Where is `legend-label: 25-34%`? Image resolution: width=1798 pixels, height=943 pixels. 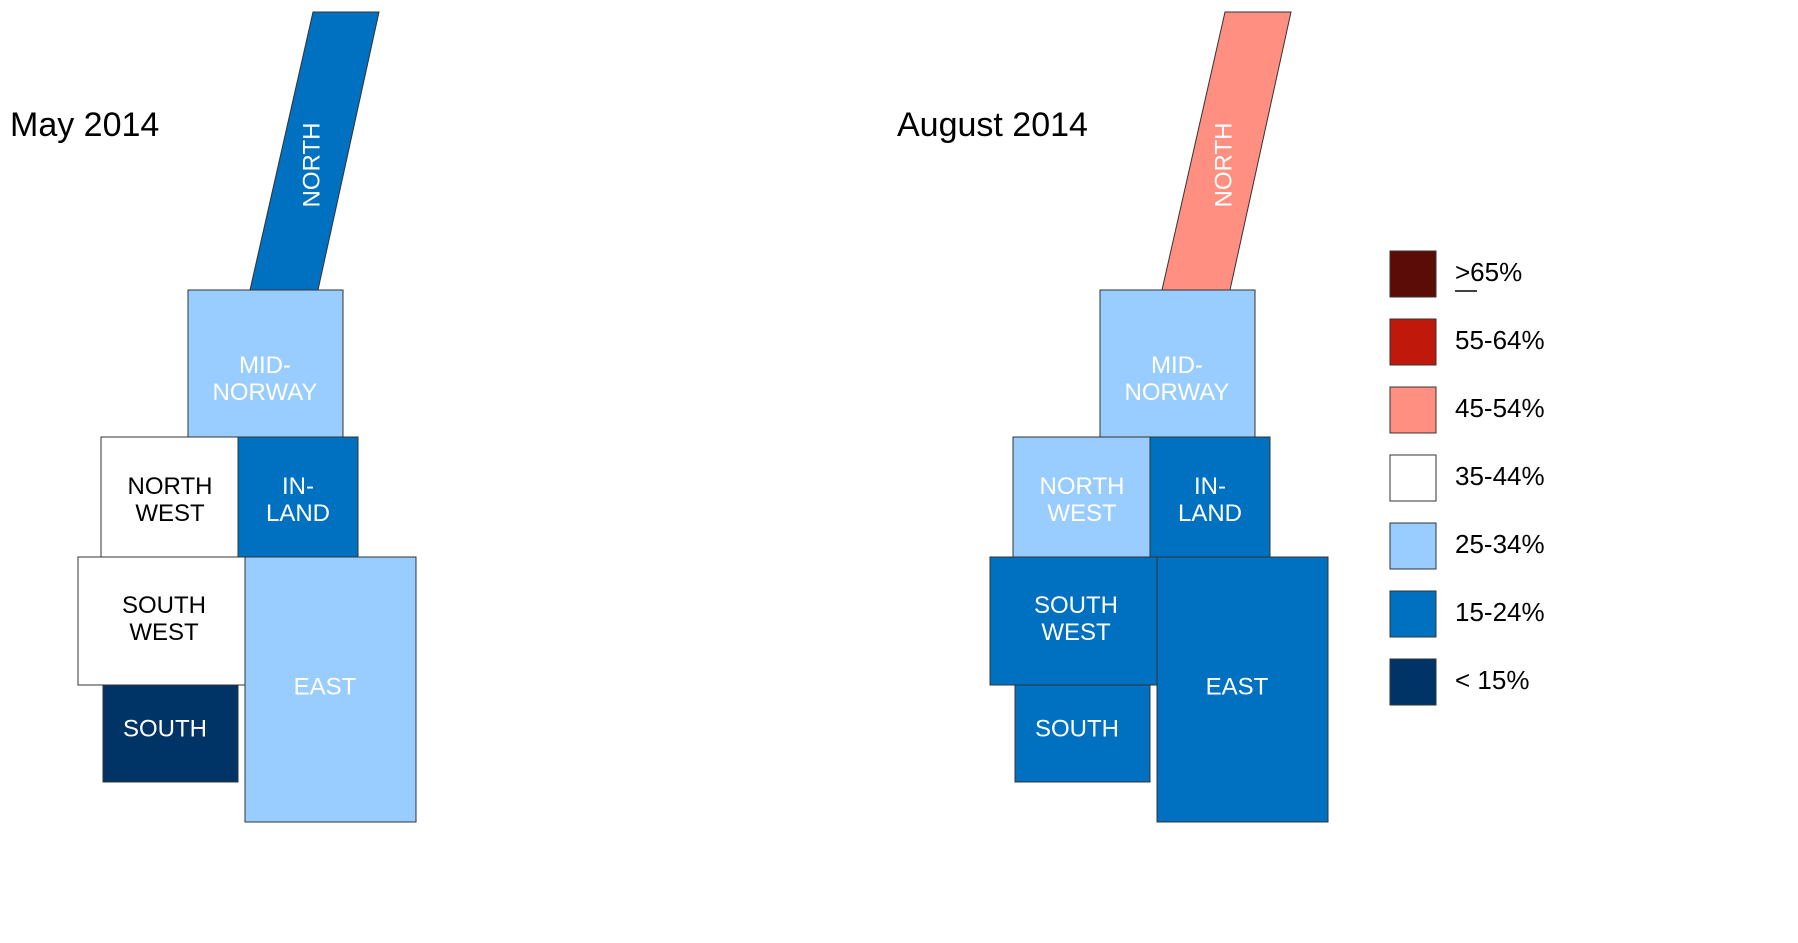 legend-label: 25-34% is located at coordinates (1500, 544).